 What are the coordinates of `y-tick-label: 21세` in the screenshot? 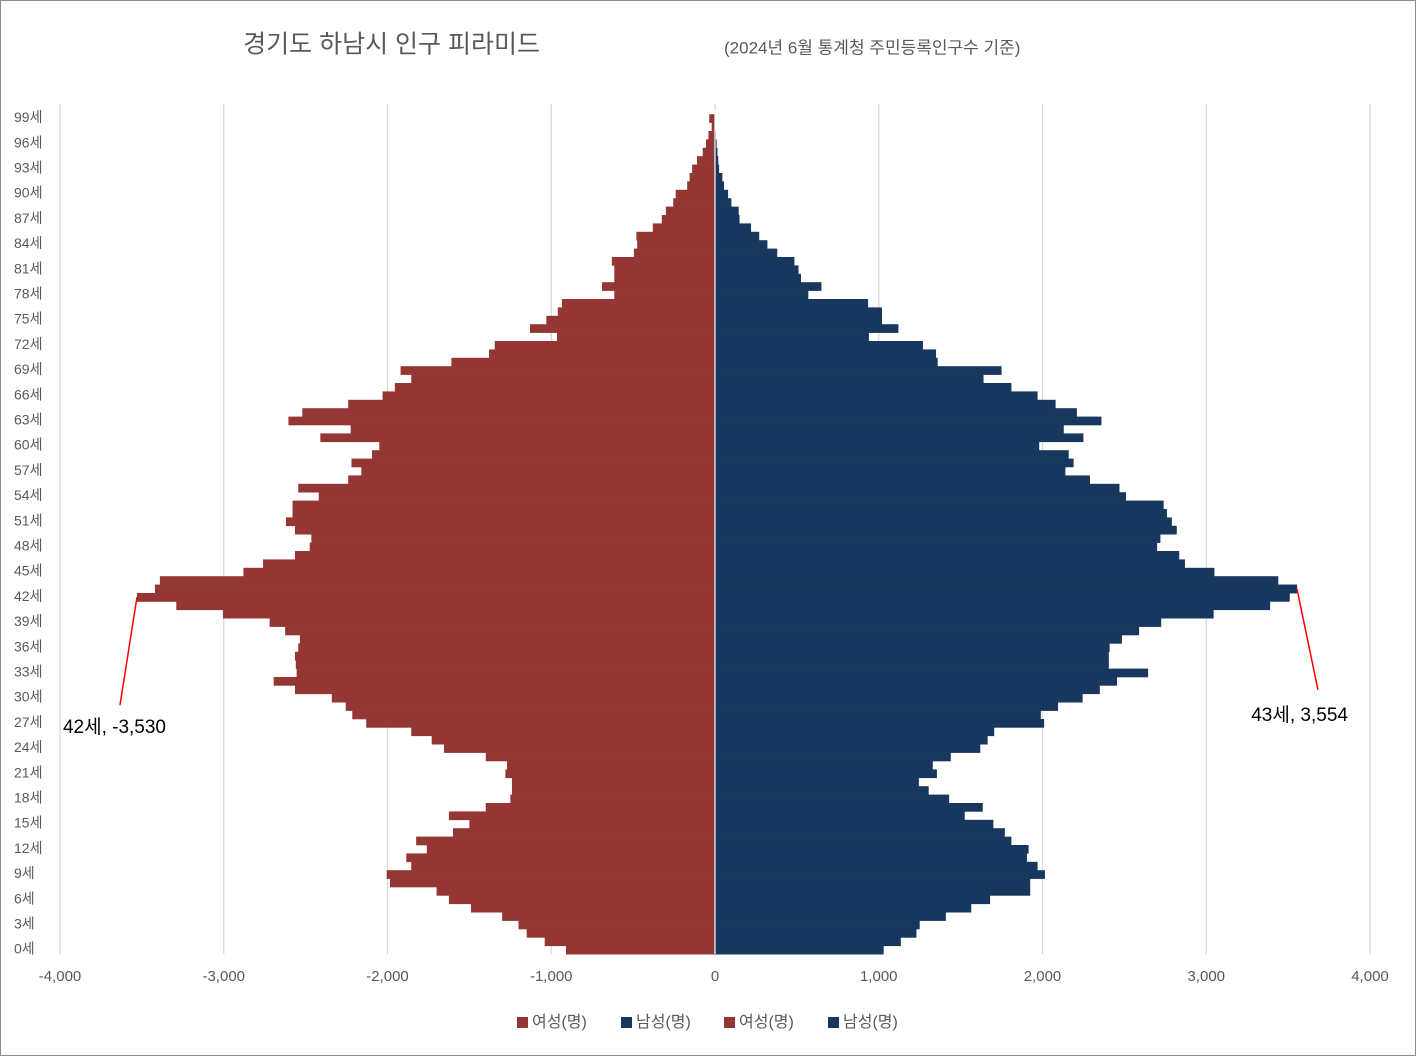 It's located at (28, 772).